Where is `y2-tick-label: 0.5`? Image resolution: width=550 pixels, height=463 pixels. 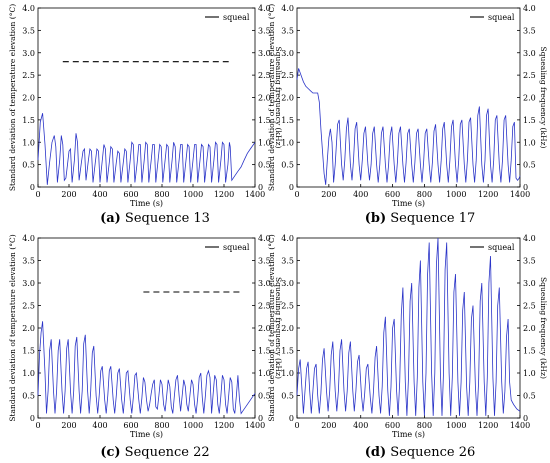 y2-tick-label: 0.5 is located at coordinates (529, 396).